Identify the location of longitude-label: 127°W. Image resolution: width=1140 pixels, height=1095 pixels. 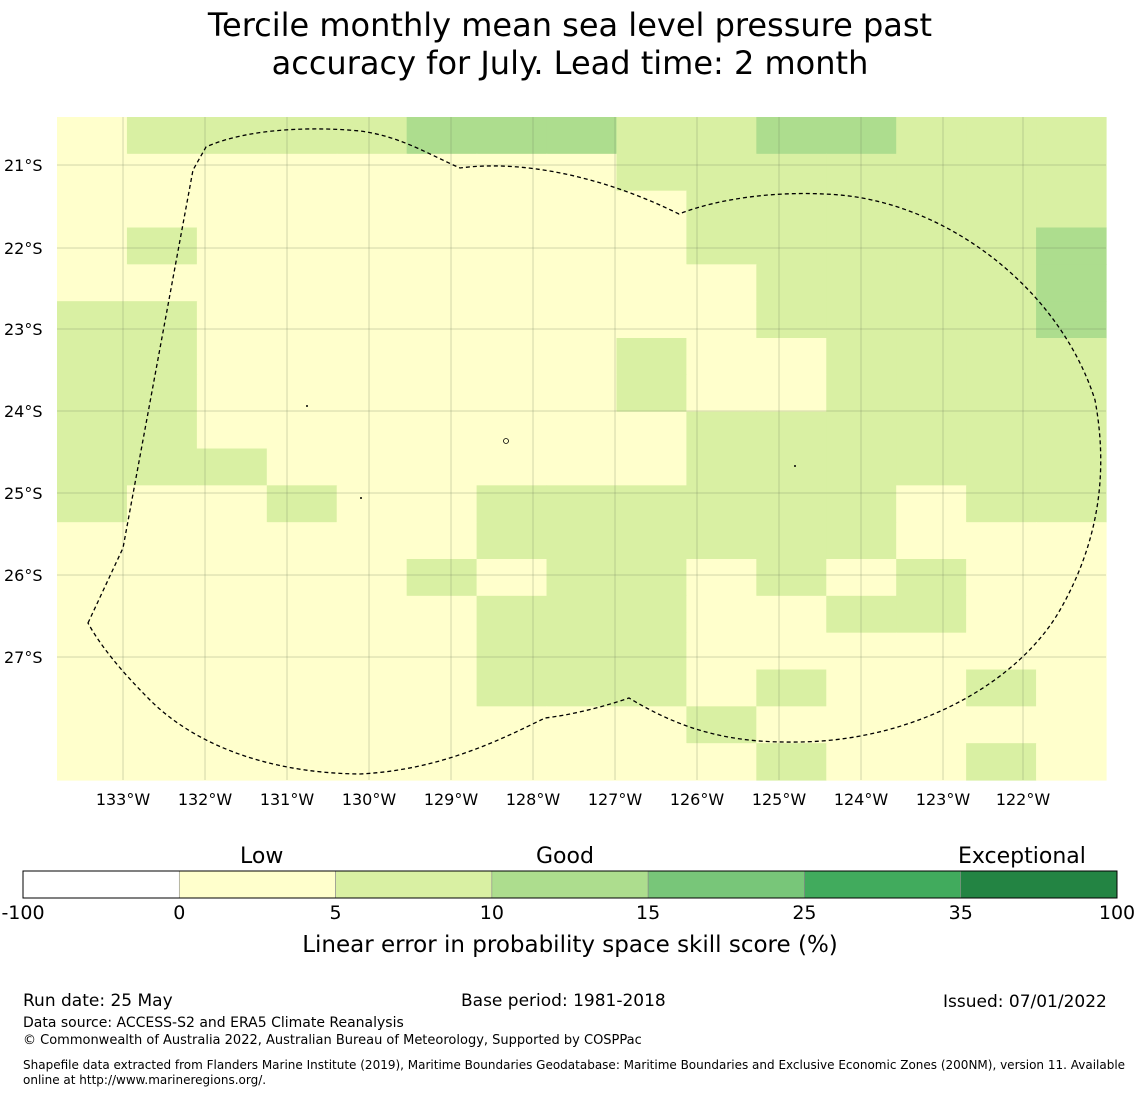
(615, 799).